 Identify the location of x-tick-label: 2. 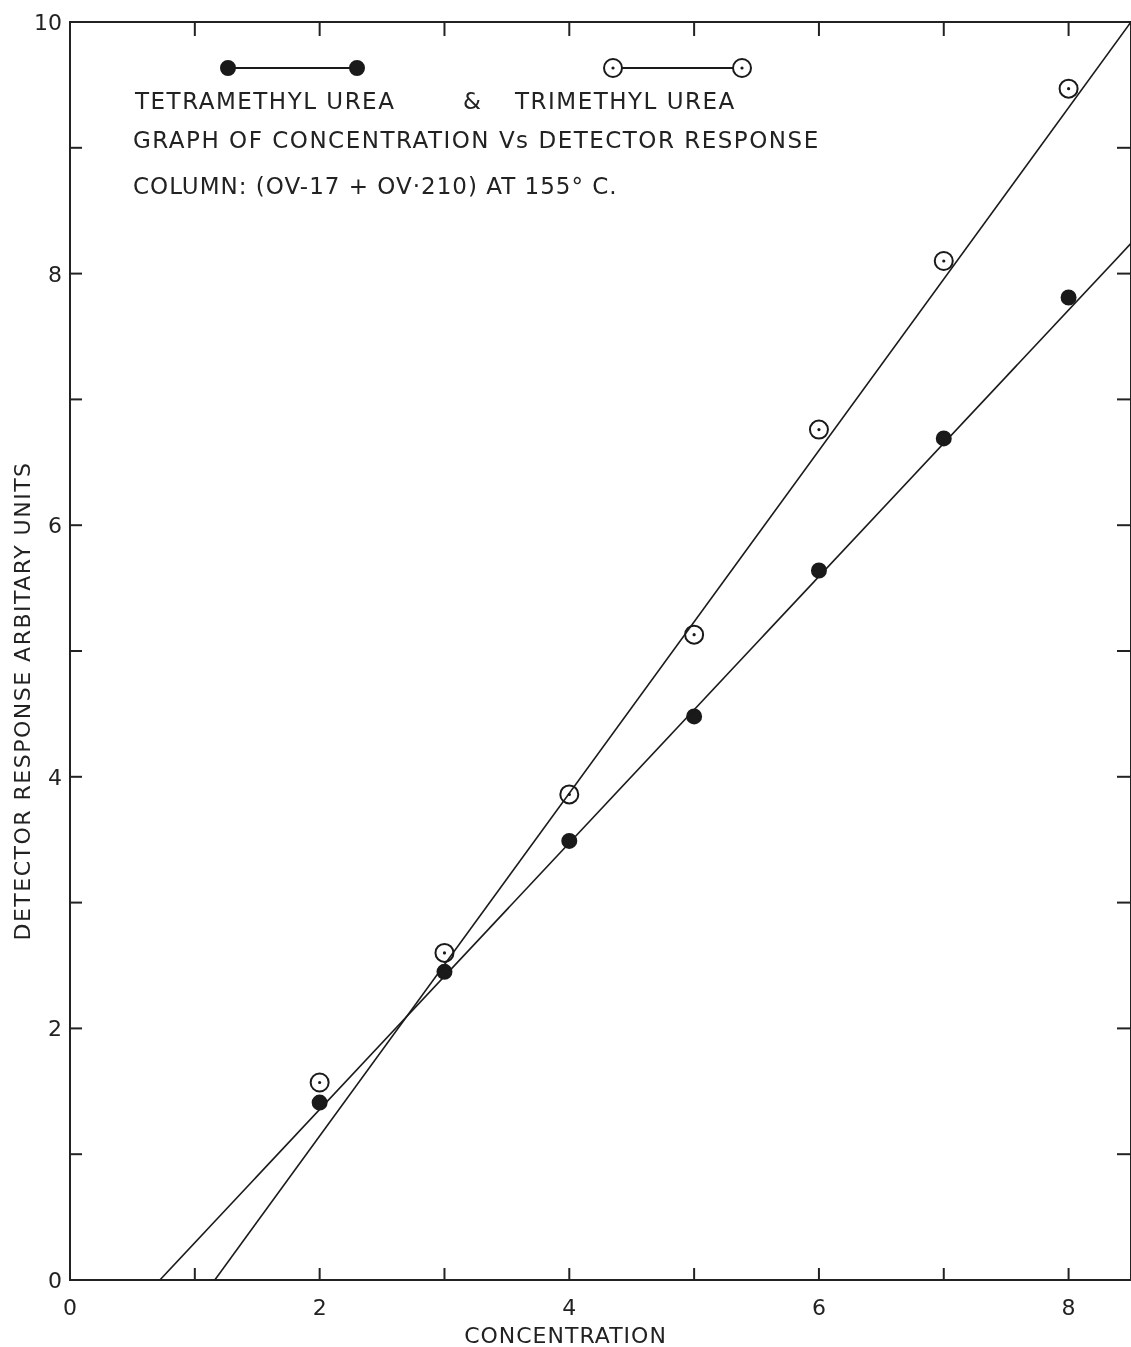
(319, 1307).